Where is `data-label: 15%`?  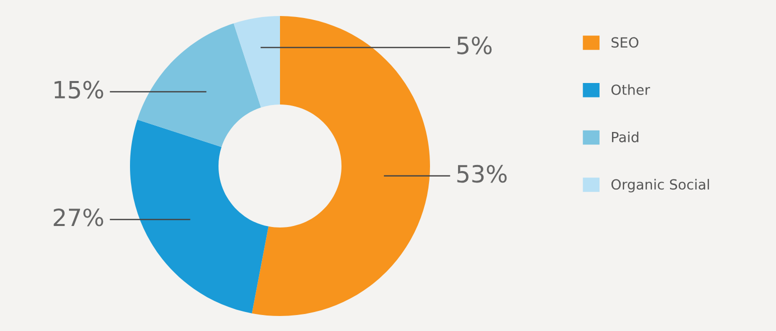 data-label: 15% is located at coordinates (79, 89).